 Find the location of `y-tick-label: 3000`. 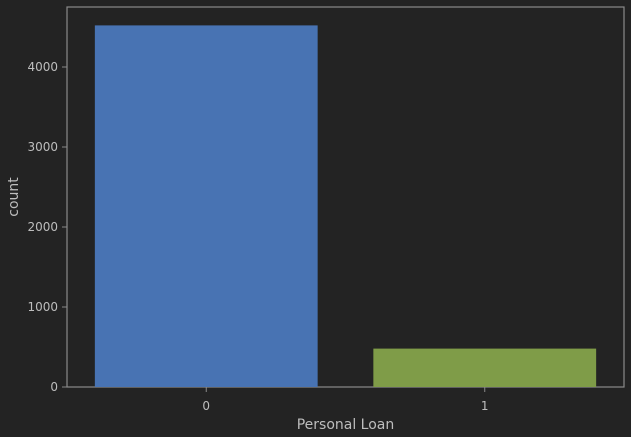

y-tick-label: 3000 is located at coordinates (42, 147).